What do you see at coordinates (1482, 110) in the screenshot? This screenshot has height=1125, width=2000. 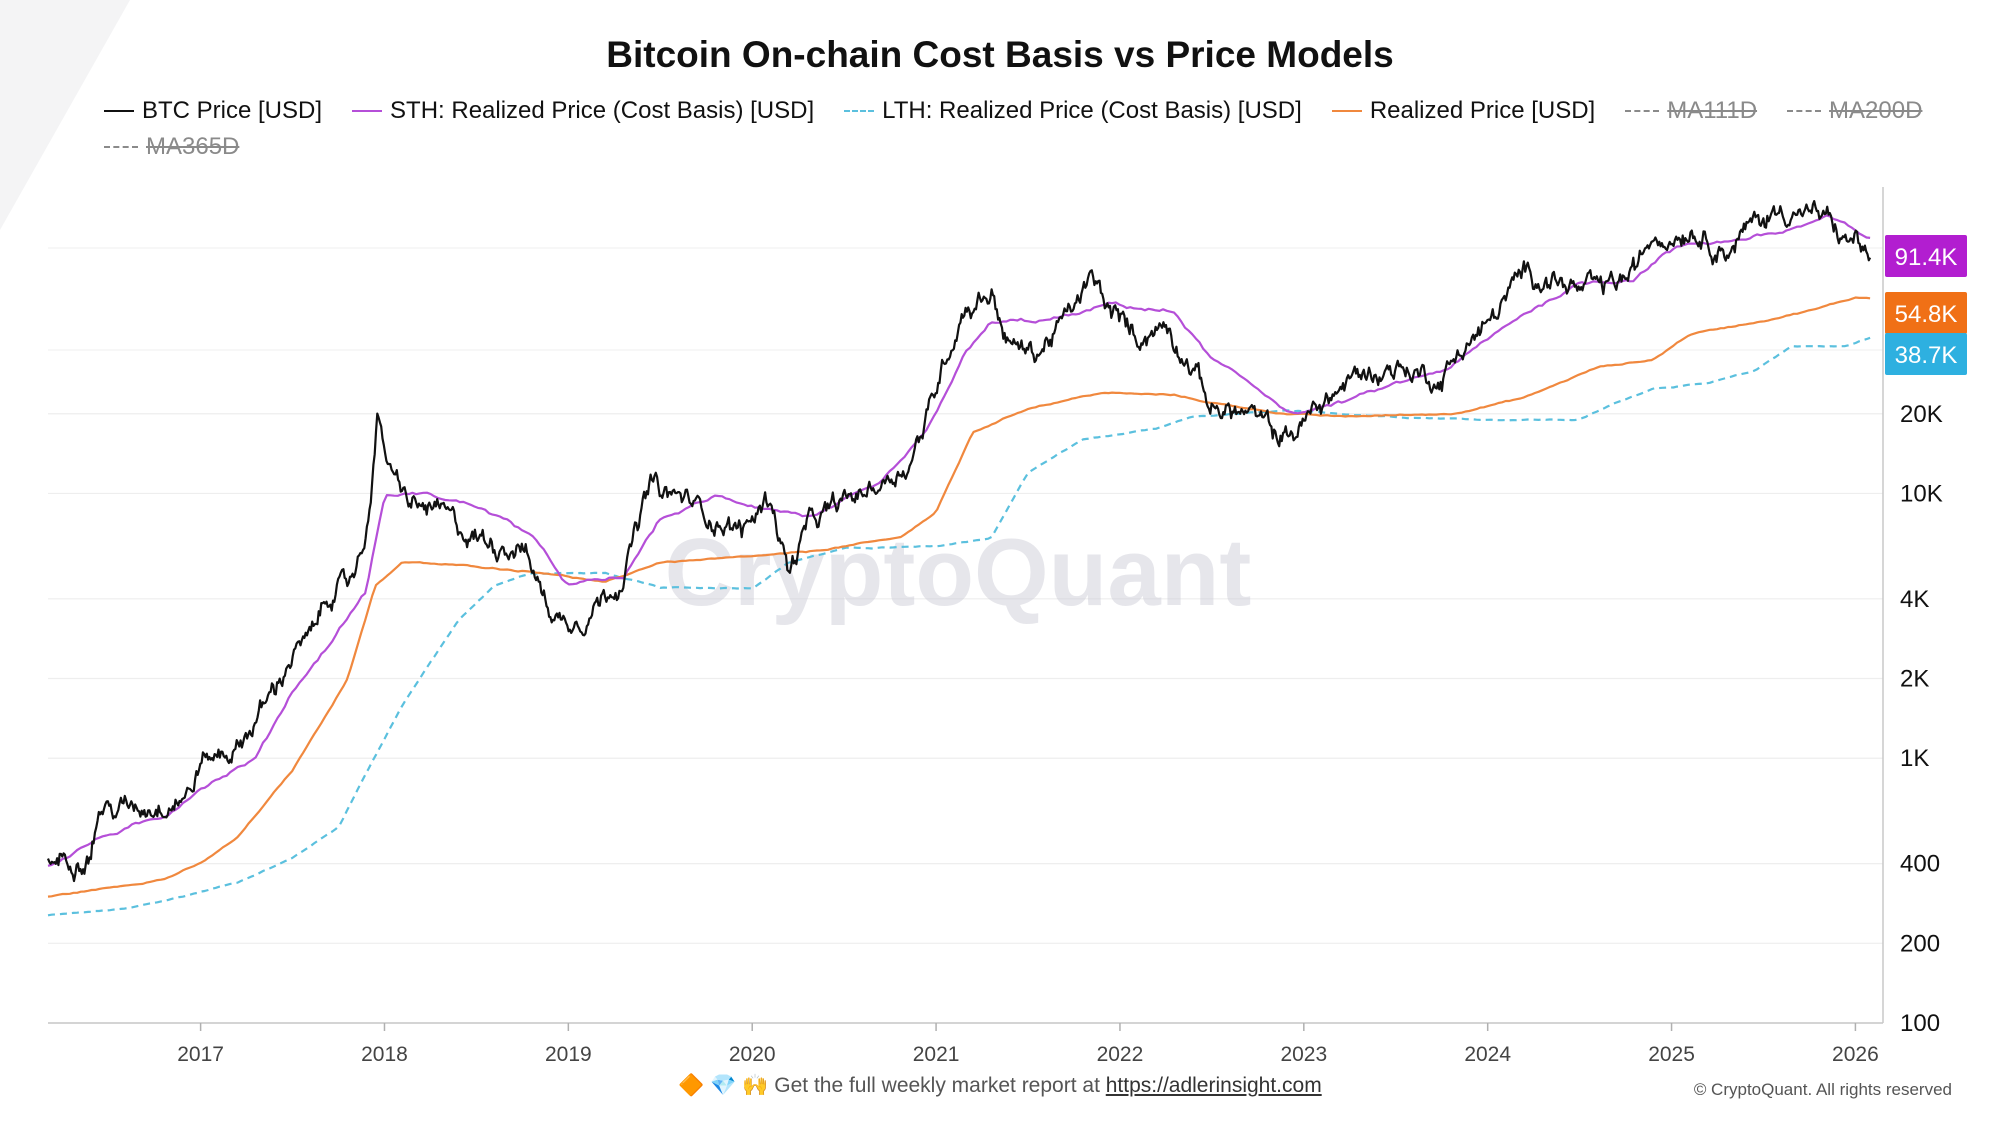 I see `legend-label: Realized Price [USD]` at bounding box center [1482, 110].